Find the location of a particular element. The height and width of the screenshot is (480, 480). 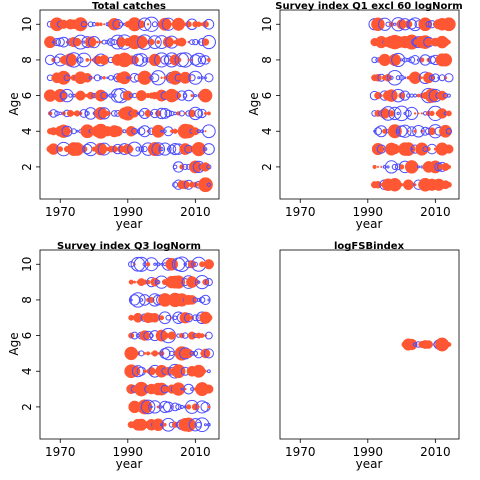

y-tick-label: 4 is located at coordinates (27, 371).